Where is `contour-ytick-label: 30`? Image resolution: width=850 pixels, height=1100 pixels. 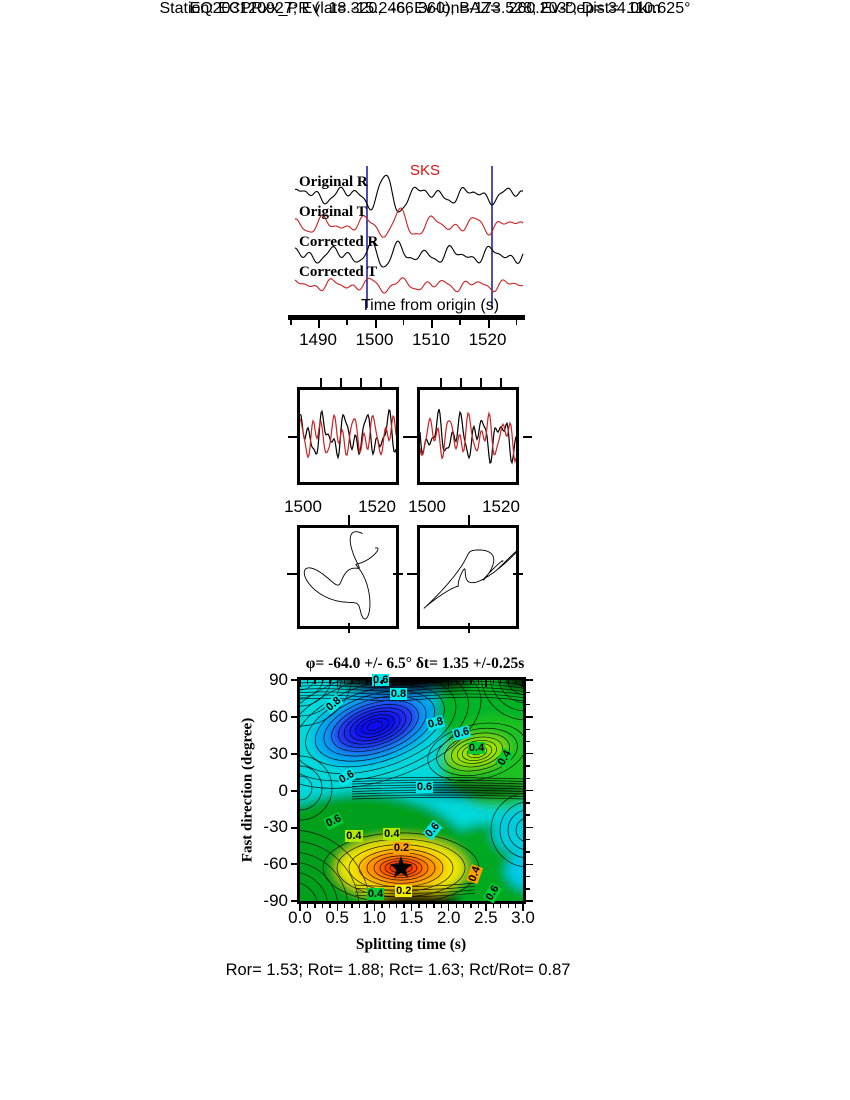
contour-ytick-label: 30 is located at coordinates (278, 753).